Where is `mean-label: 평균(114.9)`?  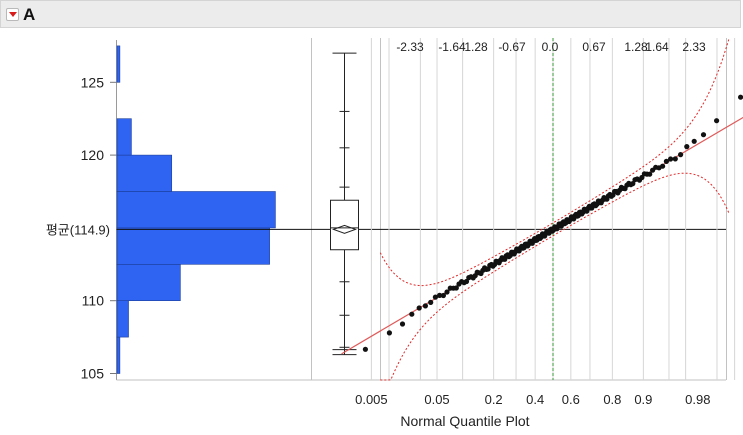
mean-label: 평균(114.9) is located at coordinates (78, 229).